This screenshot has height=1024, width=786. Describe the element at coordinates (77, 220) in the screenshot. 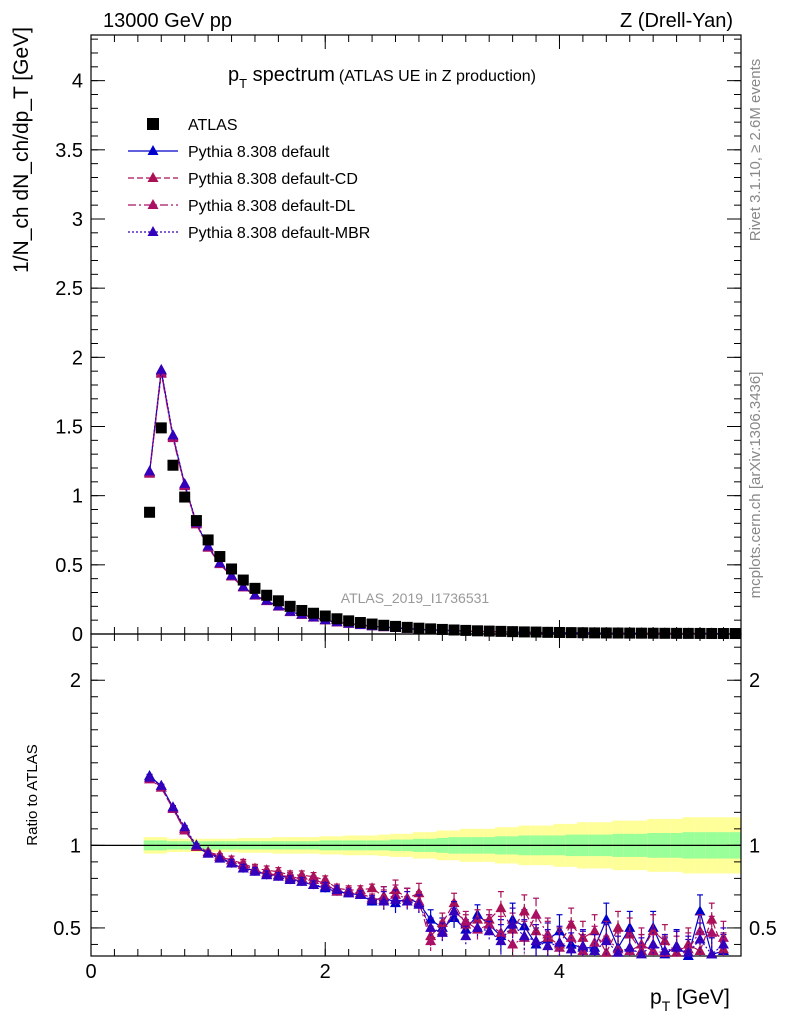

I see `main-ytick-label: 3` at that location.